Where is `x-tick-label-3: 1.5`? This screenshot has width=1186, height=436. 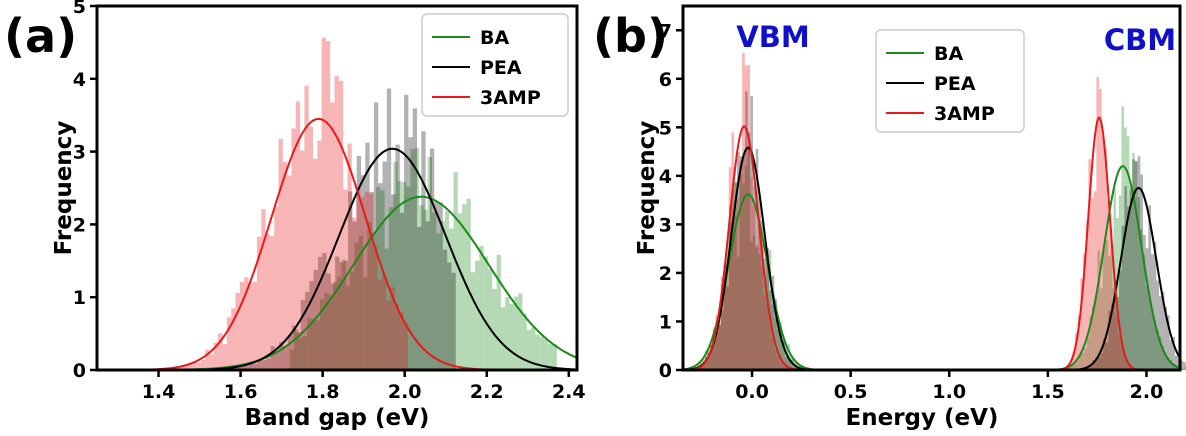
x-tick-label-3: 1.5 is located at coordinates (1048, 392).